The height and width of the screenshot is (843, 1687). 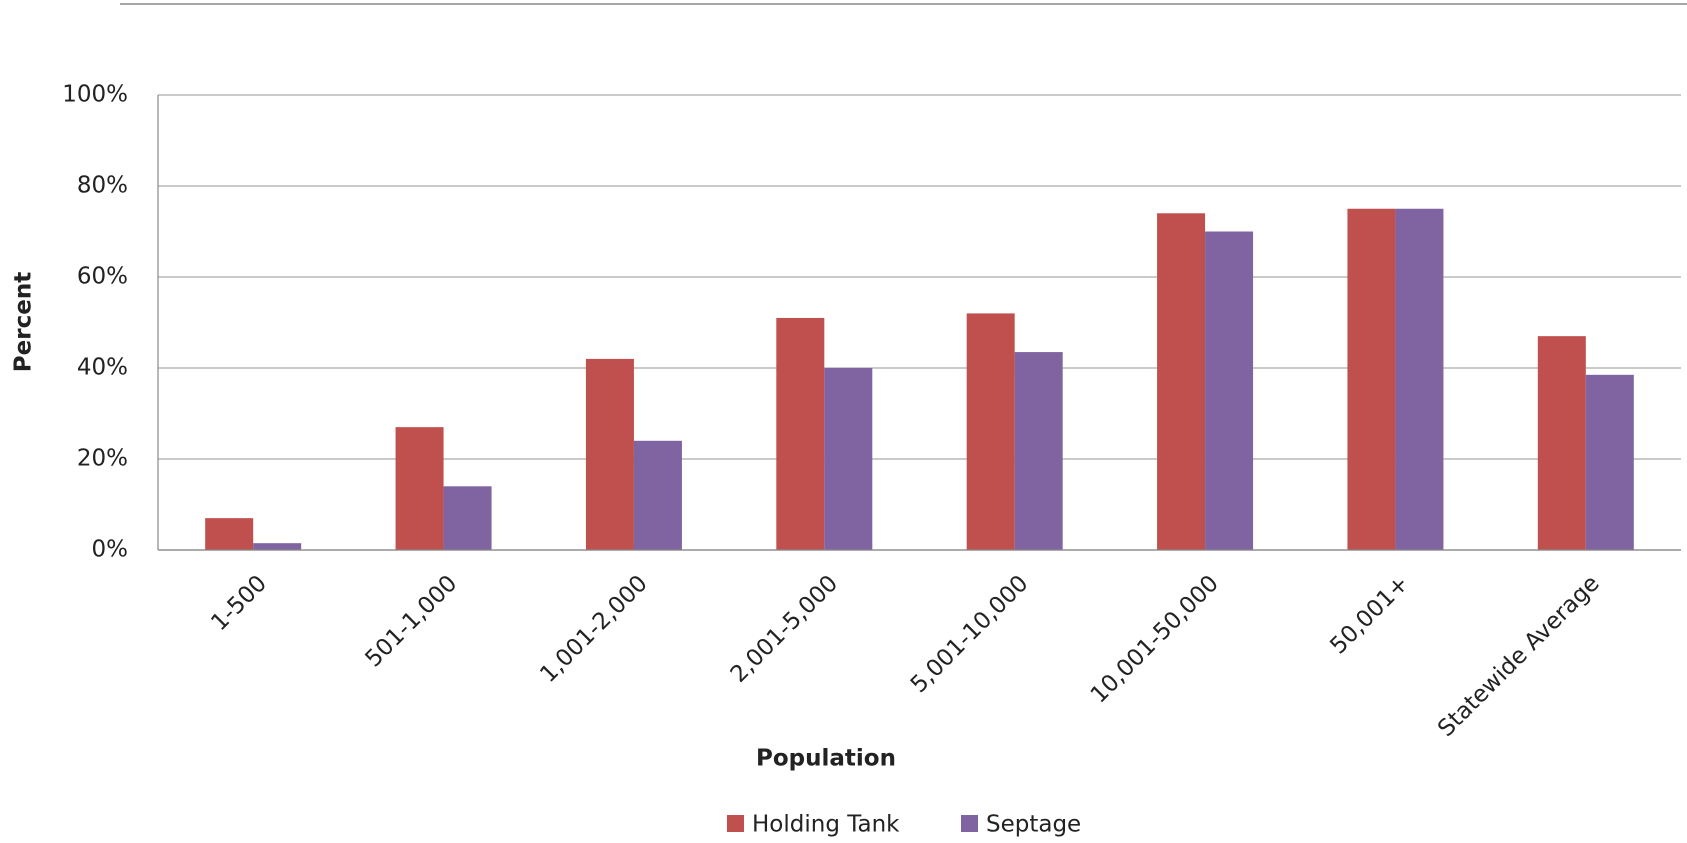 I want to click on x-tick-label: 501-1,000, so click(x=412, y=621).